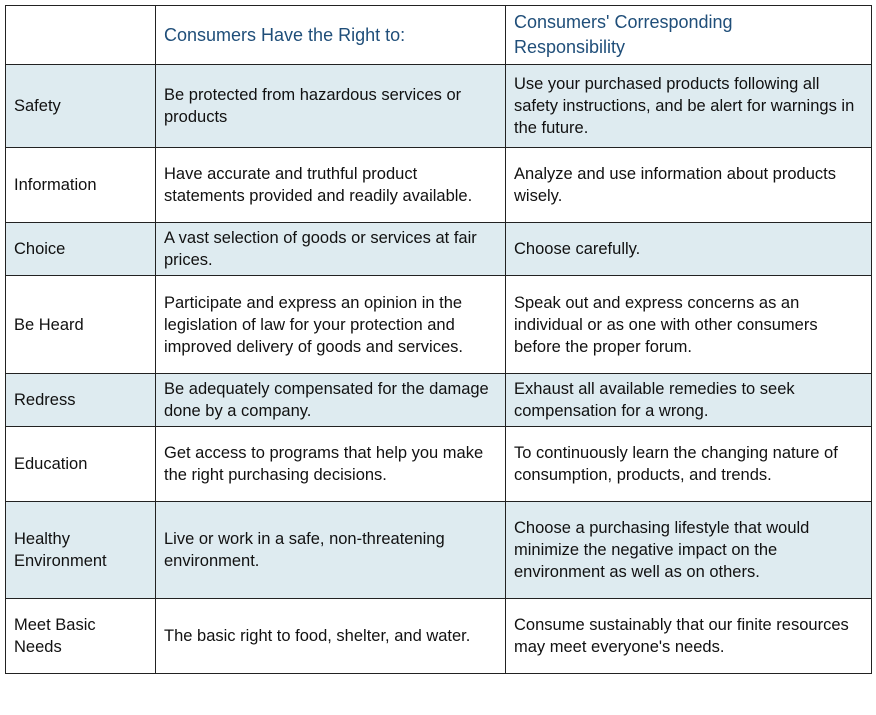 This screenshot has width=876, height=715. Describe the element at coordinates (80, 324) in the screenshot. I see `right-name: Be Heard` at that location.